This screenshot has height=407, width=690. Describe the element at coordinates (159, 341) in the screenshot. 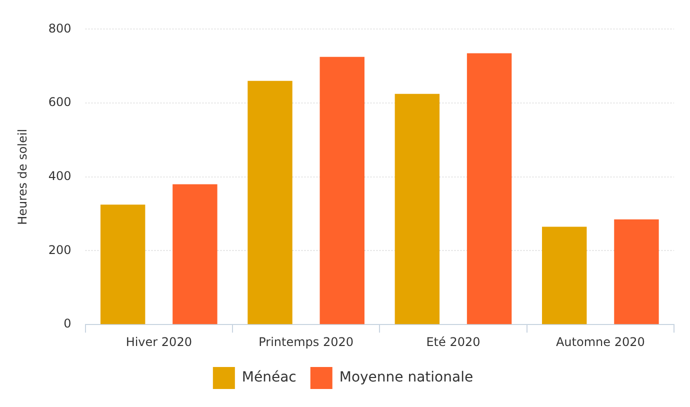

I see `x-tick-label: Hiver 2020` at that location.